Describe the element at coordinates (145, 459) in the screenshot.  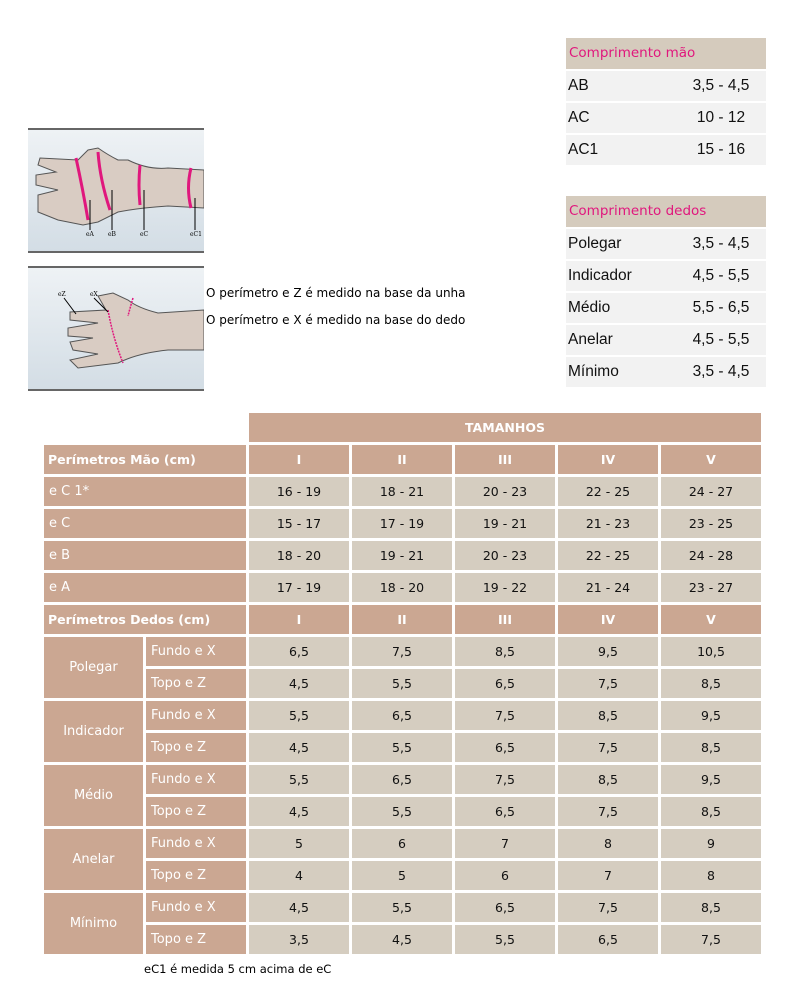
I see `hand-header: Perímetros Mão (cm)` at that location.